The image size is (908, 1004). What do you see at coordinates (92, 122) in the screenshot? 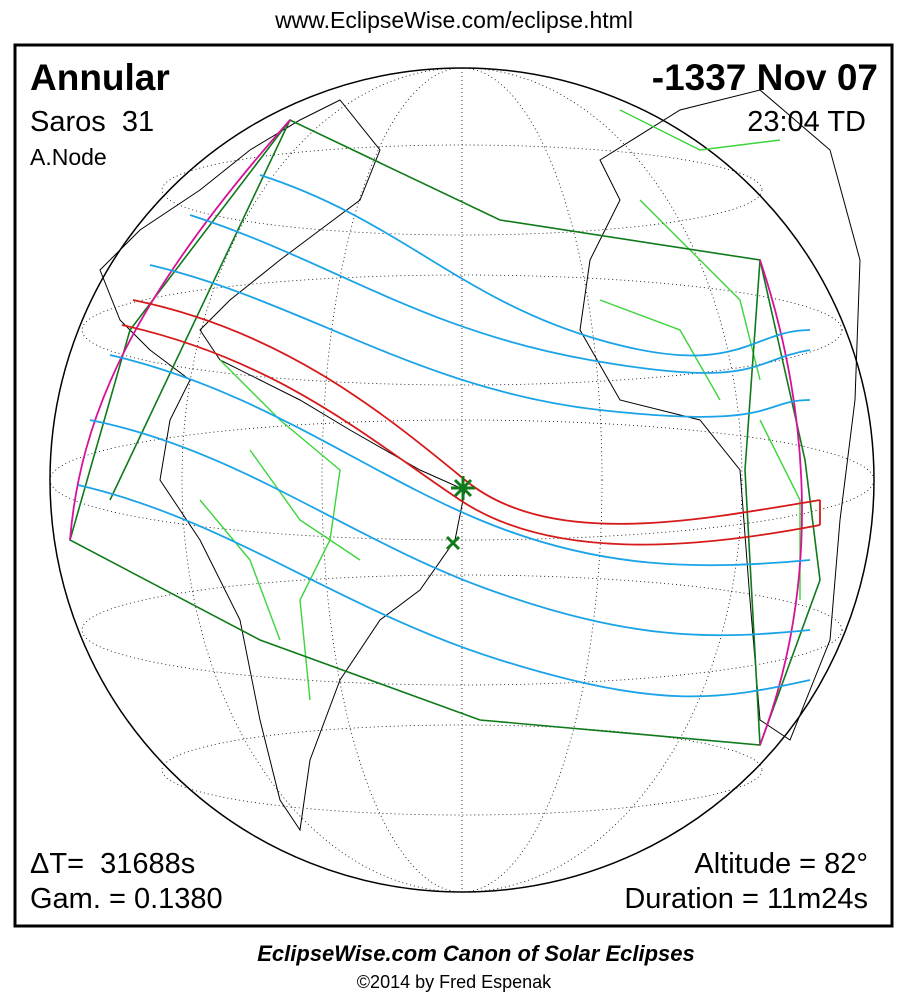
I see `saros: Saros 31` at bounding box center [92, 122].